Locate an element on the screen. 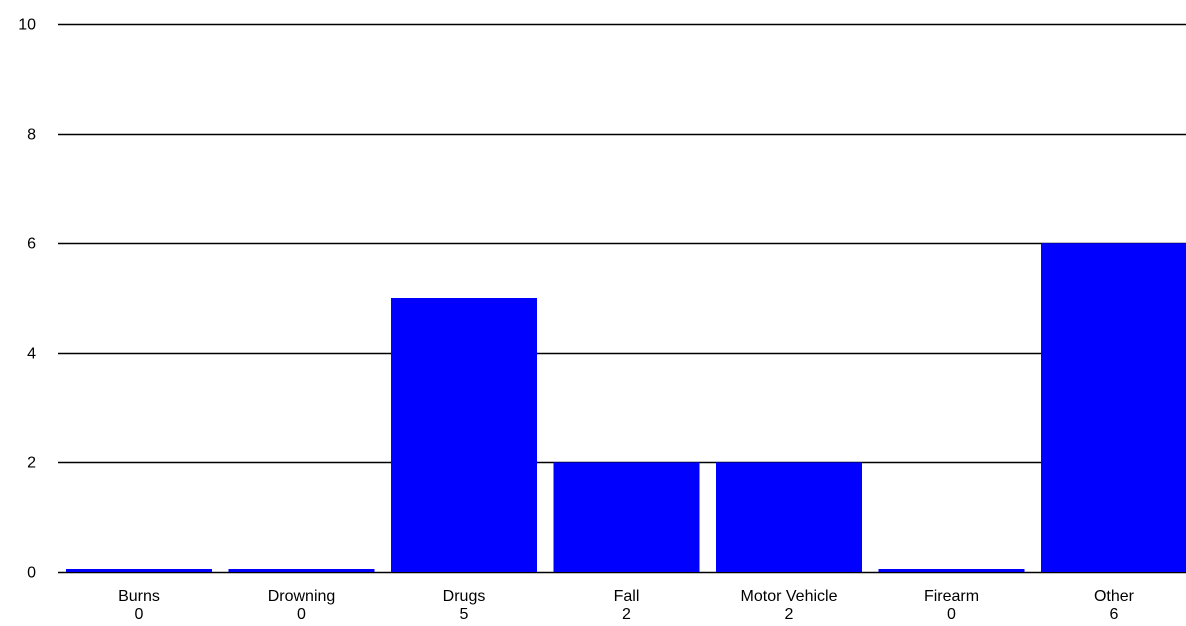 The width and height of the screenshot is (1186, 626). y-axis-tick-labels: 0 2 4 6 8 10 is located at coordinates (27, 299).